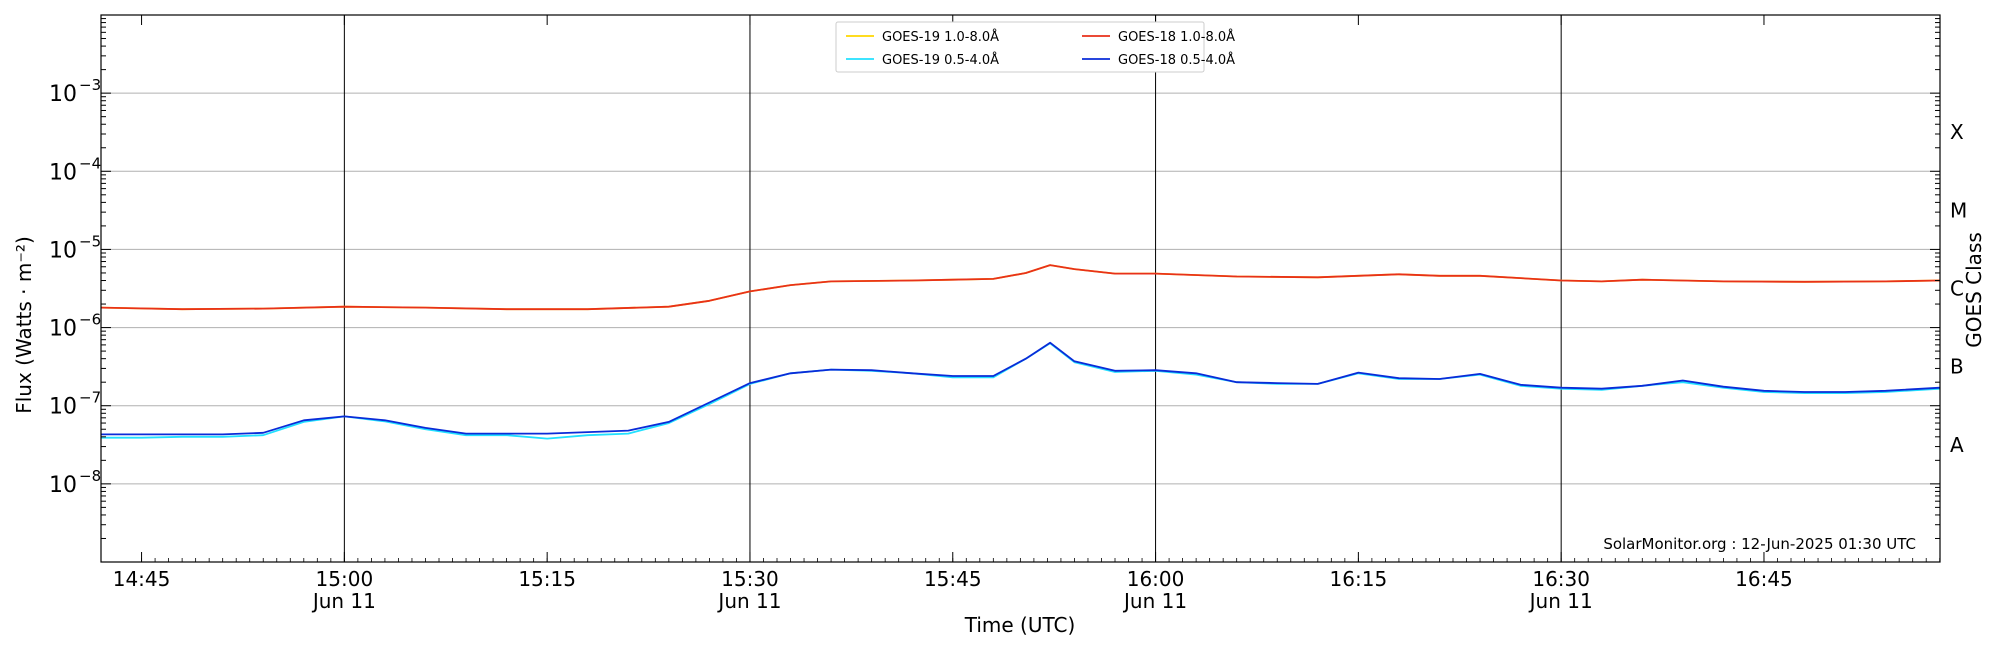 Image resolution: width=2000 pixels, height=650 pixels. Describe the element at coordinates (940, 60) in the screenshot. I see `legend-label: GOES-19 0.5-4.0Å` at that location.